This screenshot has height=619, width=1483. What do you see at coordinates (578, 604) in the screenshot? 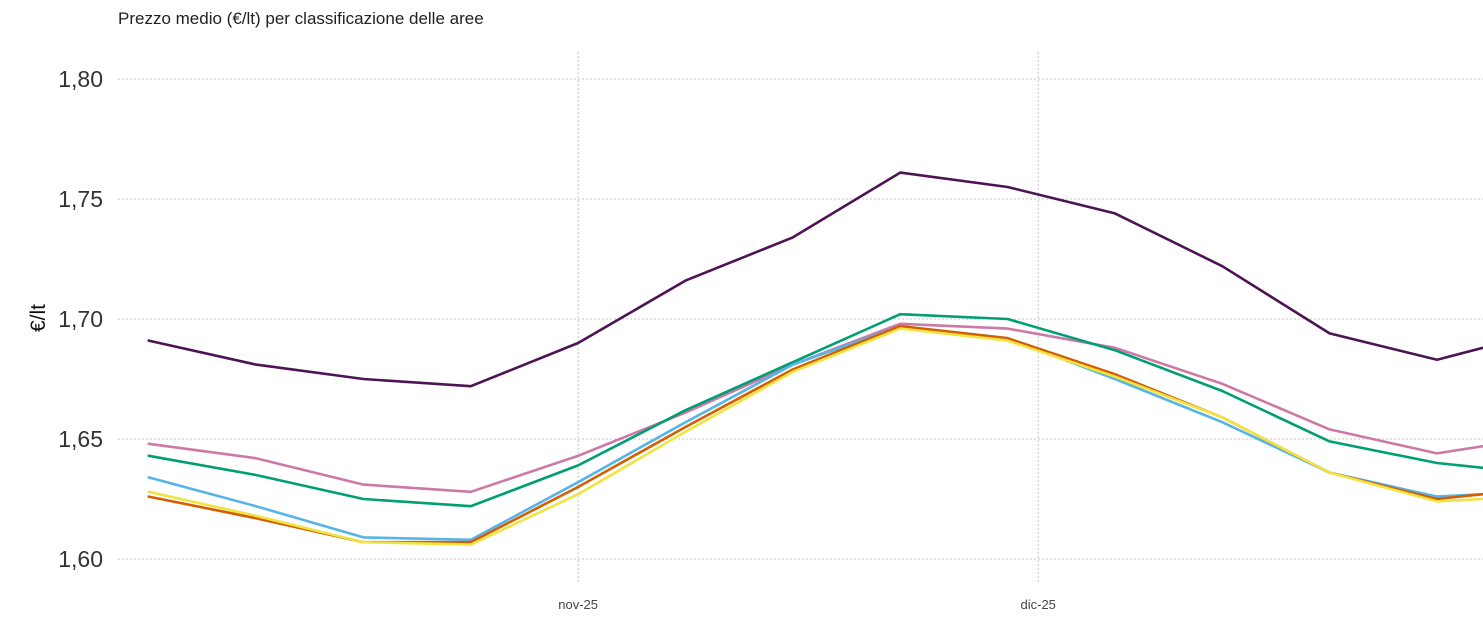
I see `x-tick-label: nov-25` at bounding box center [578, 604].